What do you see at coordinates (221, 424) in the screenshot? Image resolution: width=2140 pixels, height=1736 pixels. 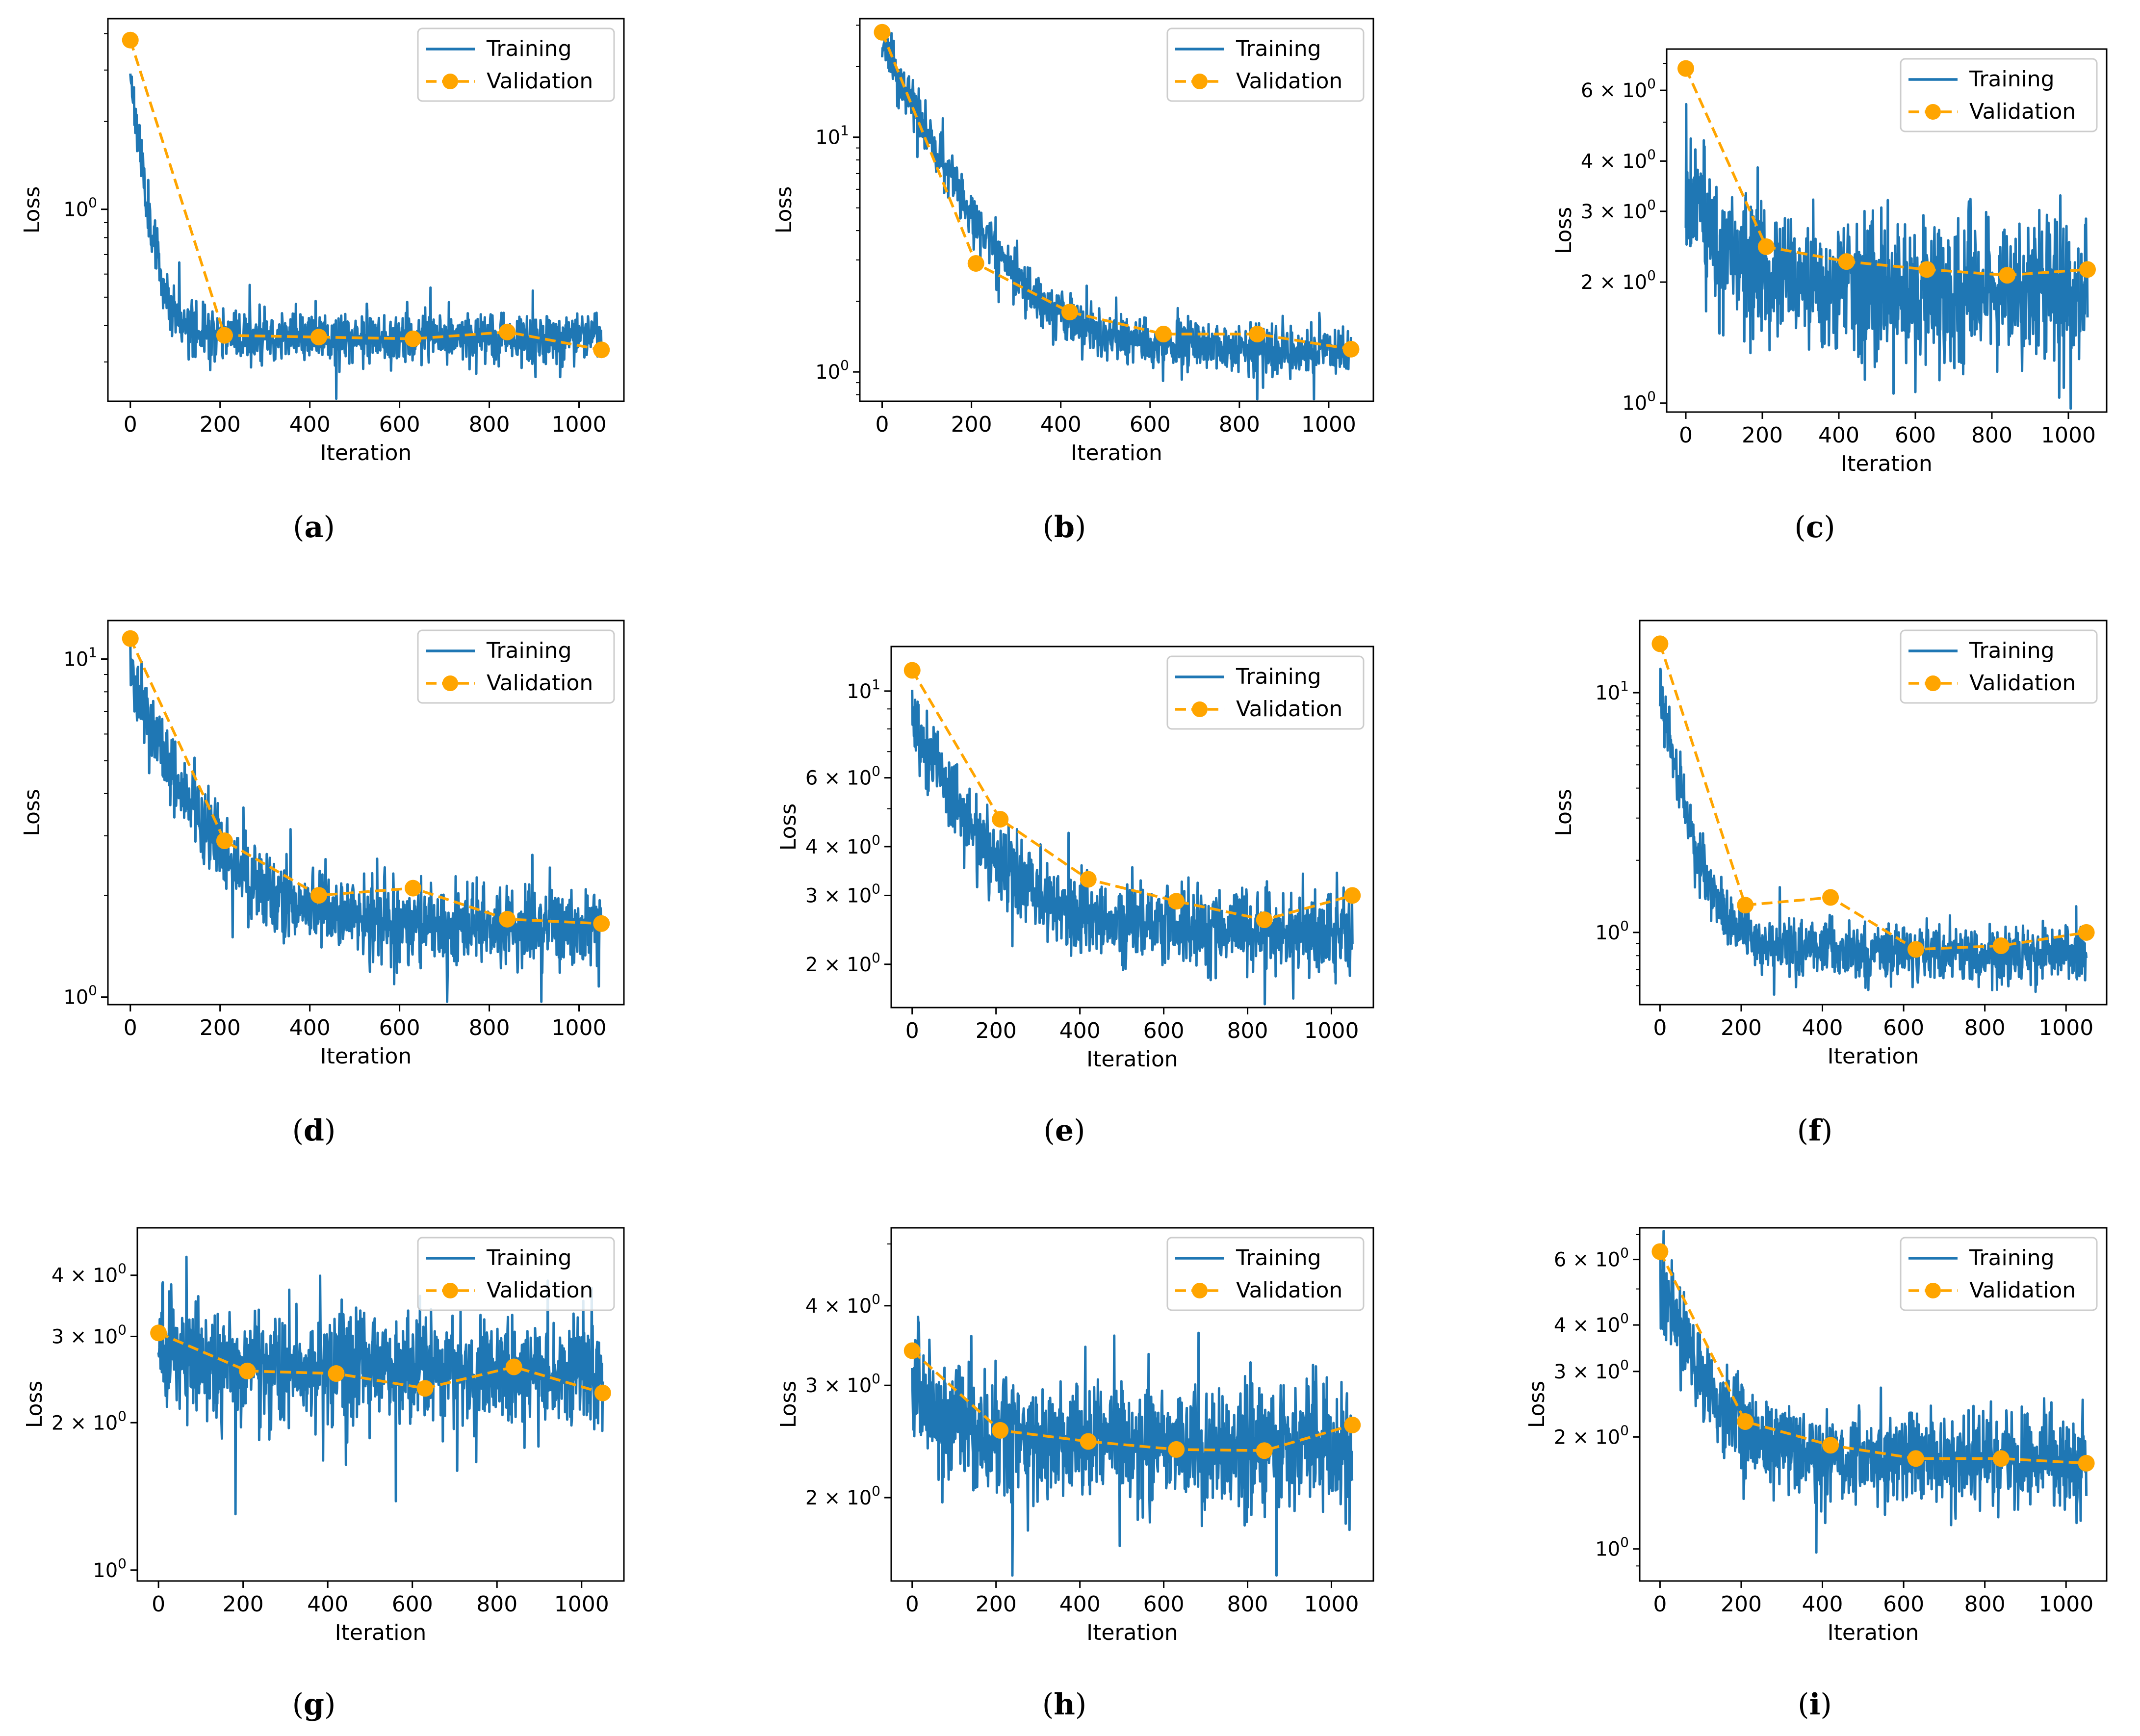 I see `x-tick-label: 200` at bounding box center [221, 424].